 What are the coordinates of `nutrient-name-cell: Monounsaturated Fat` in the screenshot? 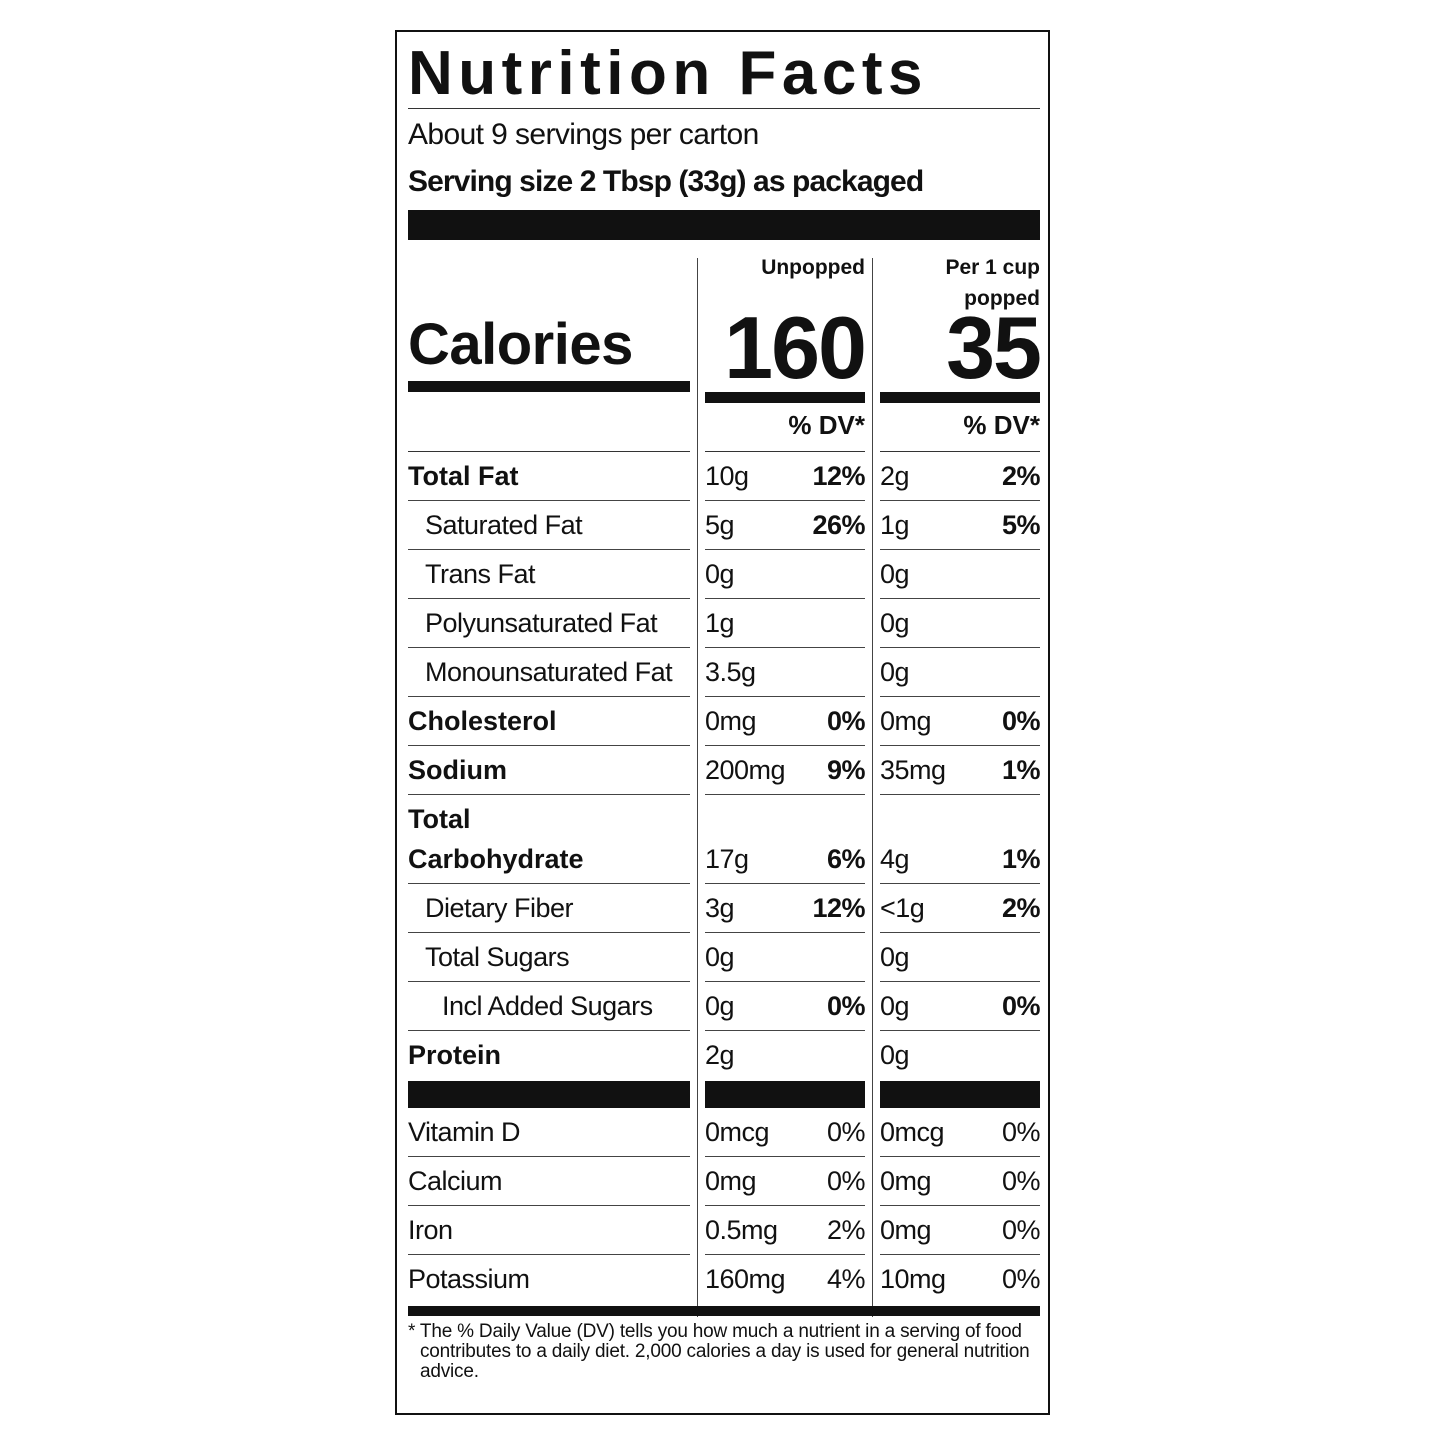 It's located at (549, 672).